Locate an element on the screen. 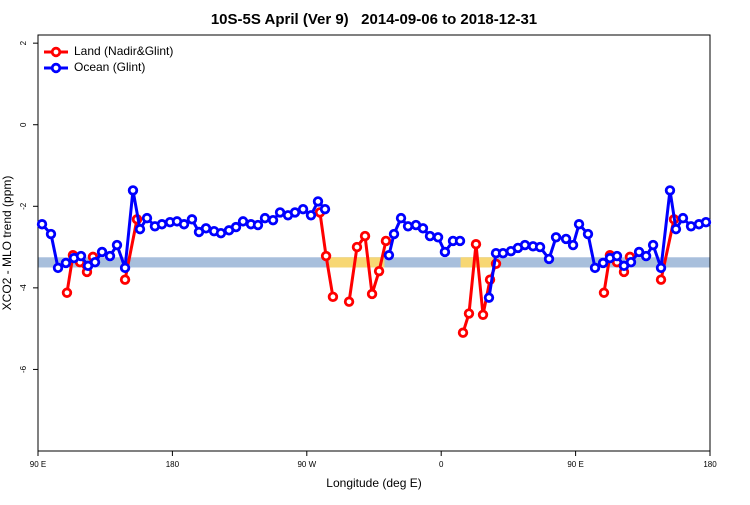  y-tick-label: 0 is located at coordinates (23, 124).